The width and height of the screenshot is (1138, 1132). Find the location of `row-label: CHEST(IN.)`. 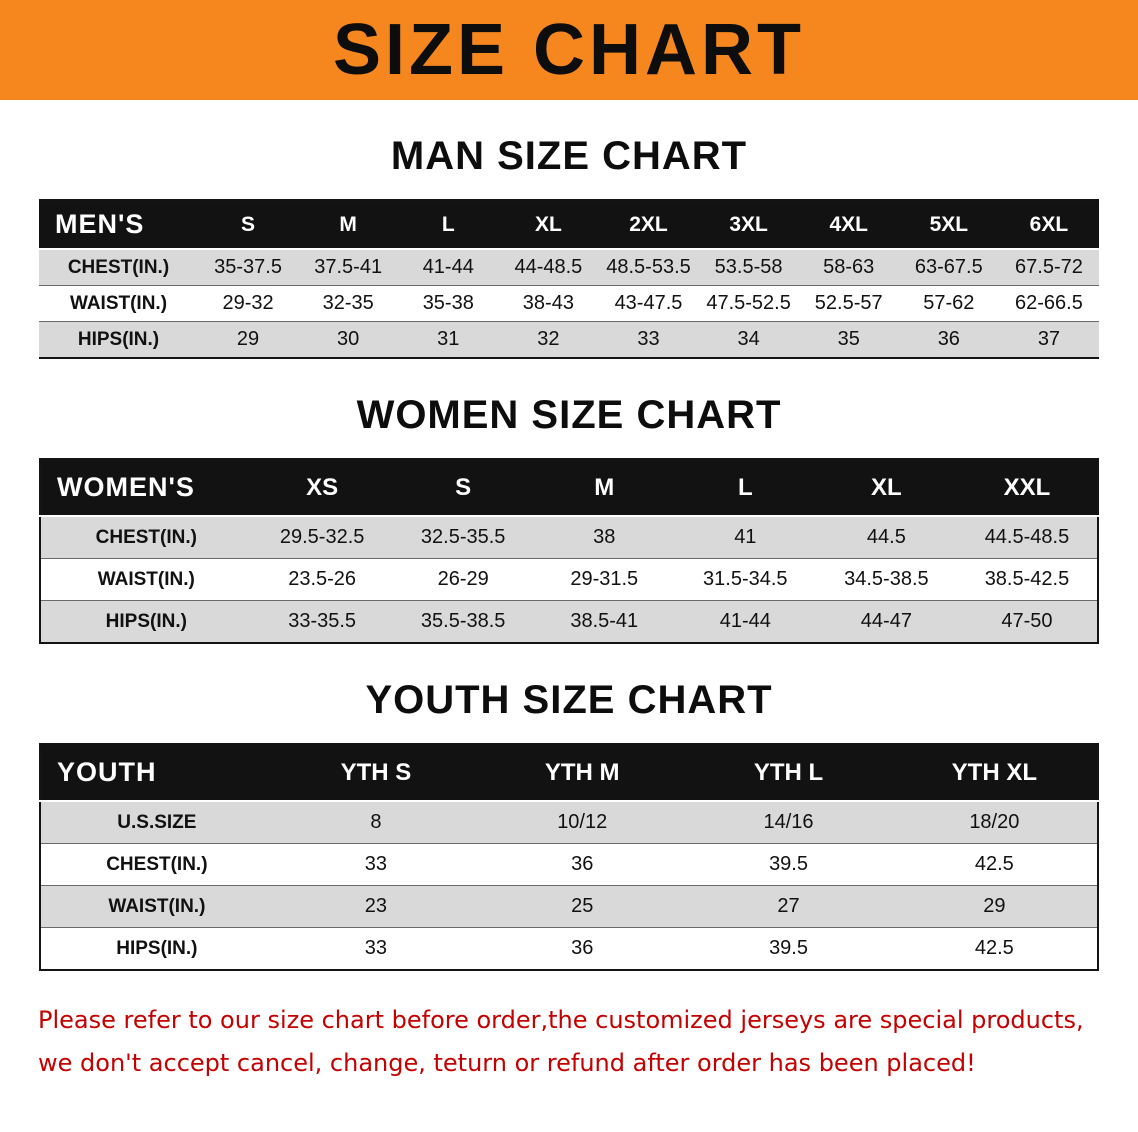

row-label: CHEST(IN.) is located at coordinates (146, 537).